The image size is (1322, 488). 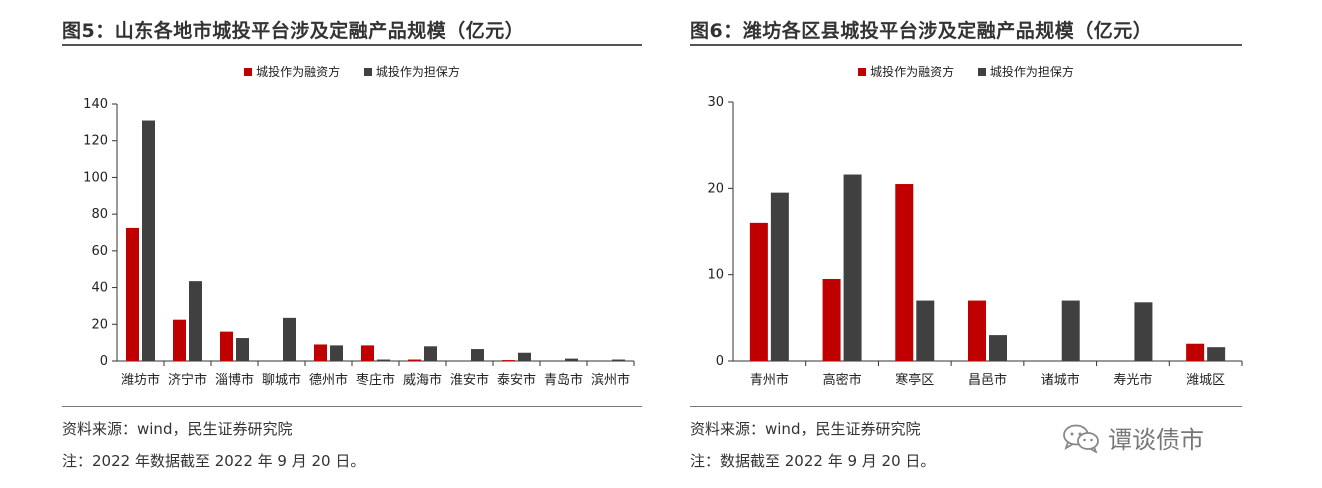 What do you see at coordinates (352, 406) in the screenshot?
I see `figure-5-source-rule` at bounding box center [352, 406].